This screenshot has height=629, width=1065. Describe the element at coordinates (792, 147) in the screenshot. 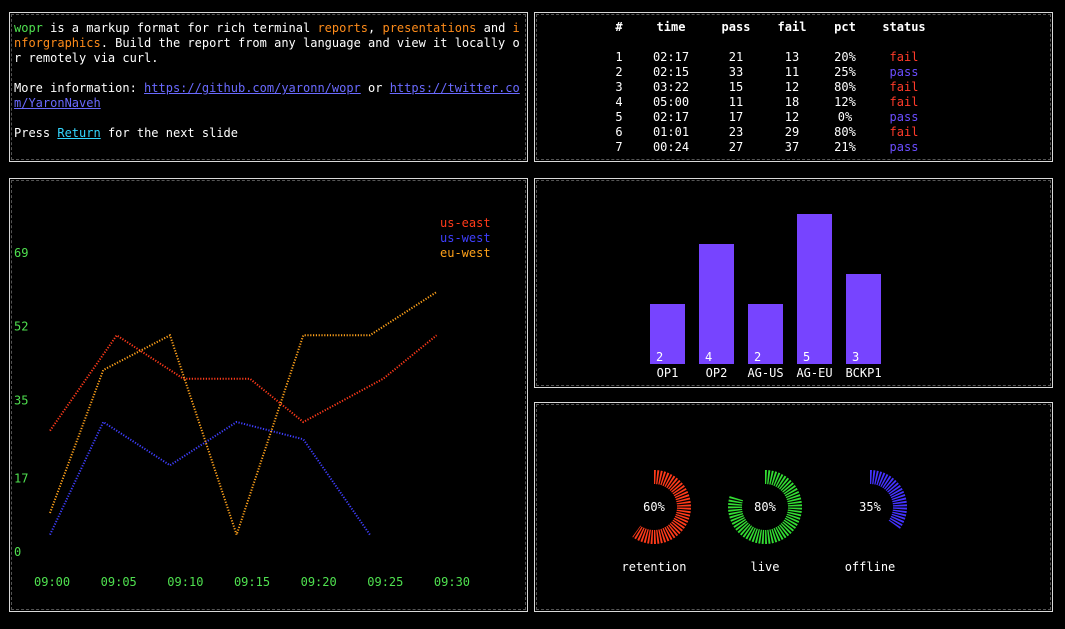

I see `row-fail: 37` at that location.